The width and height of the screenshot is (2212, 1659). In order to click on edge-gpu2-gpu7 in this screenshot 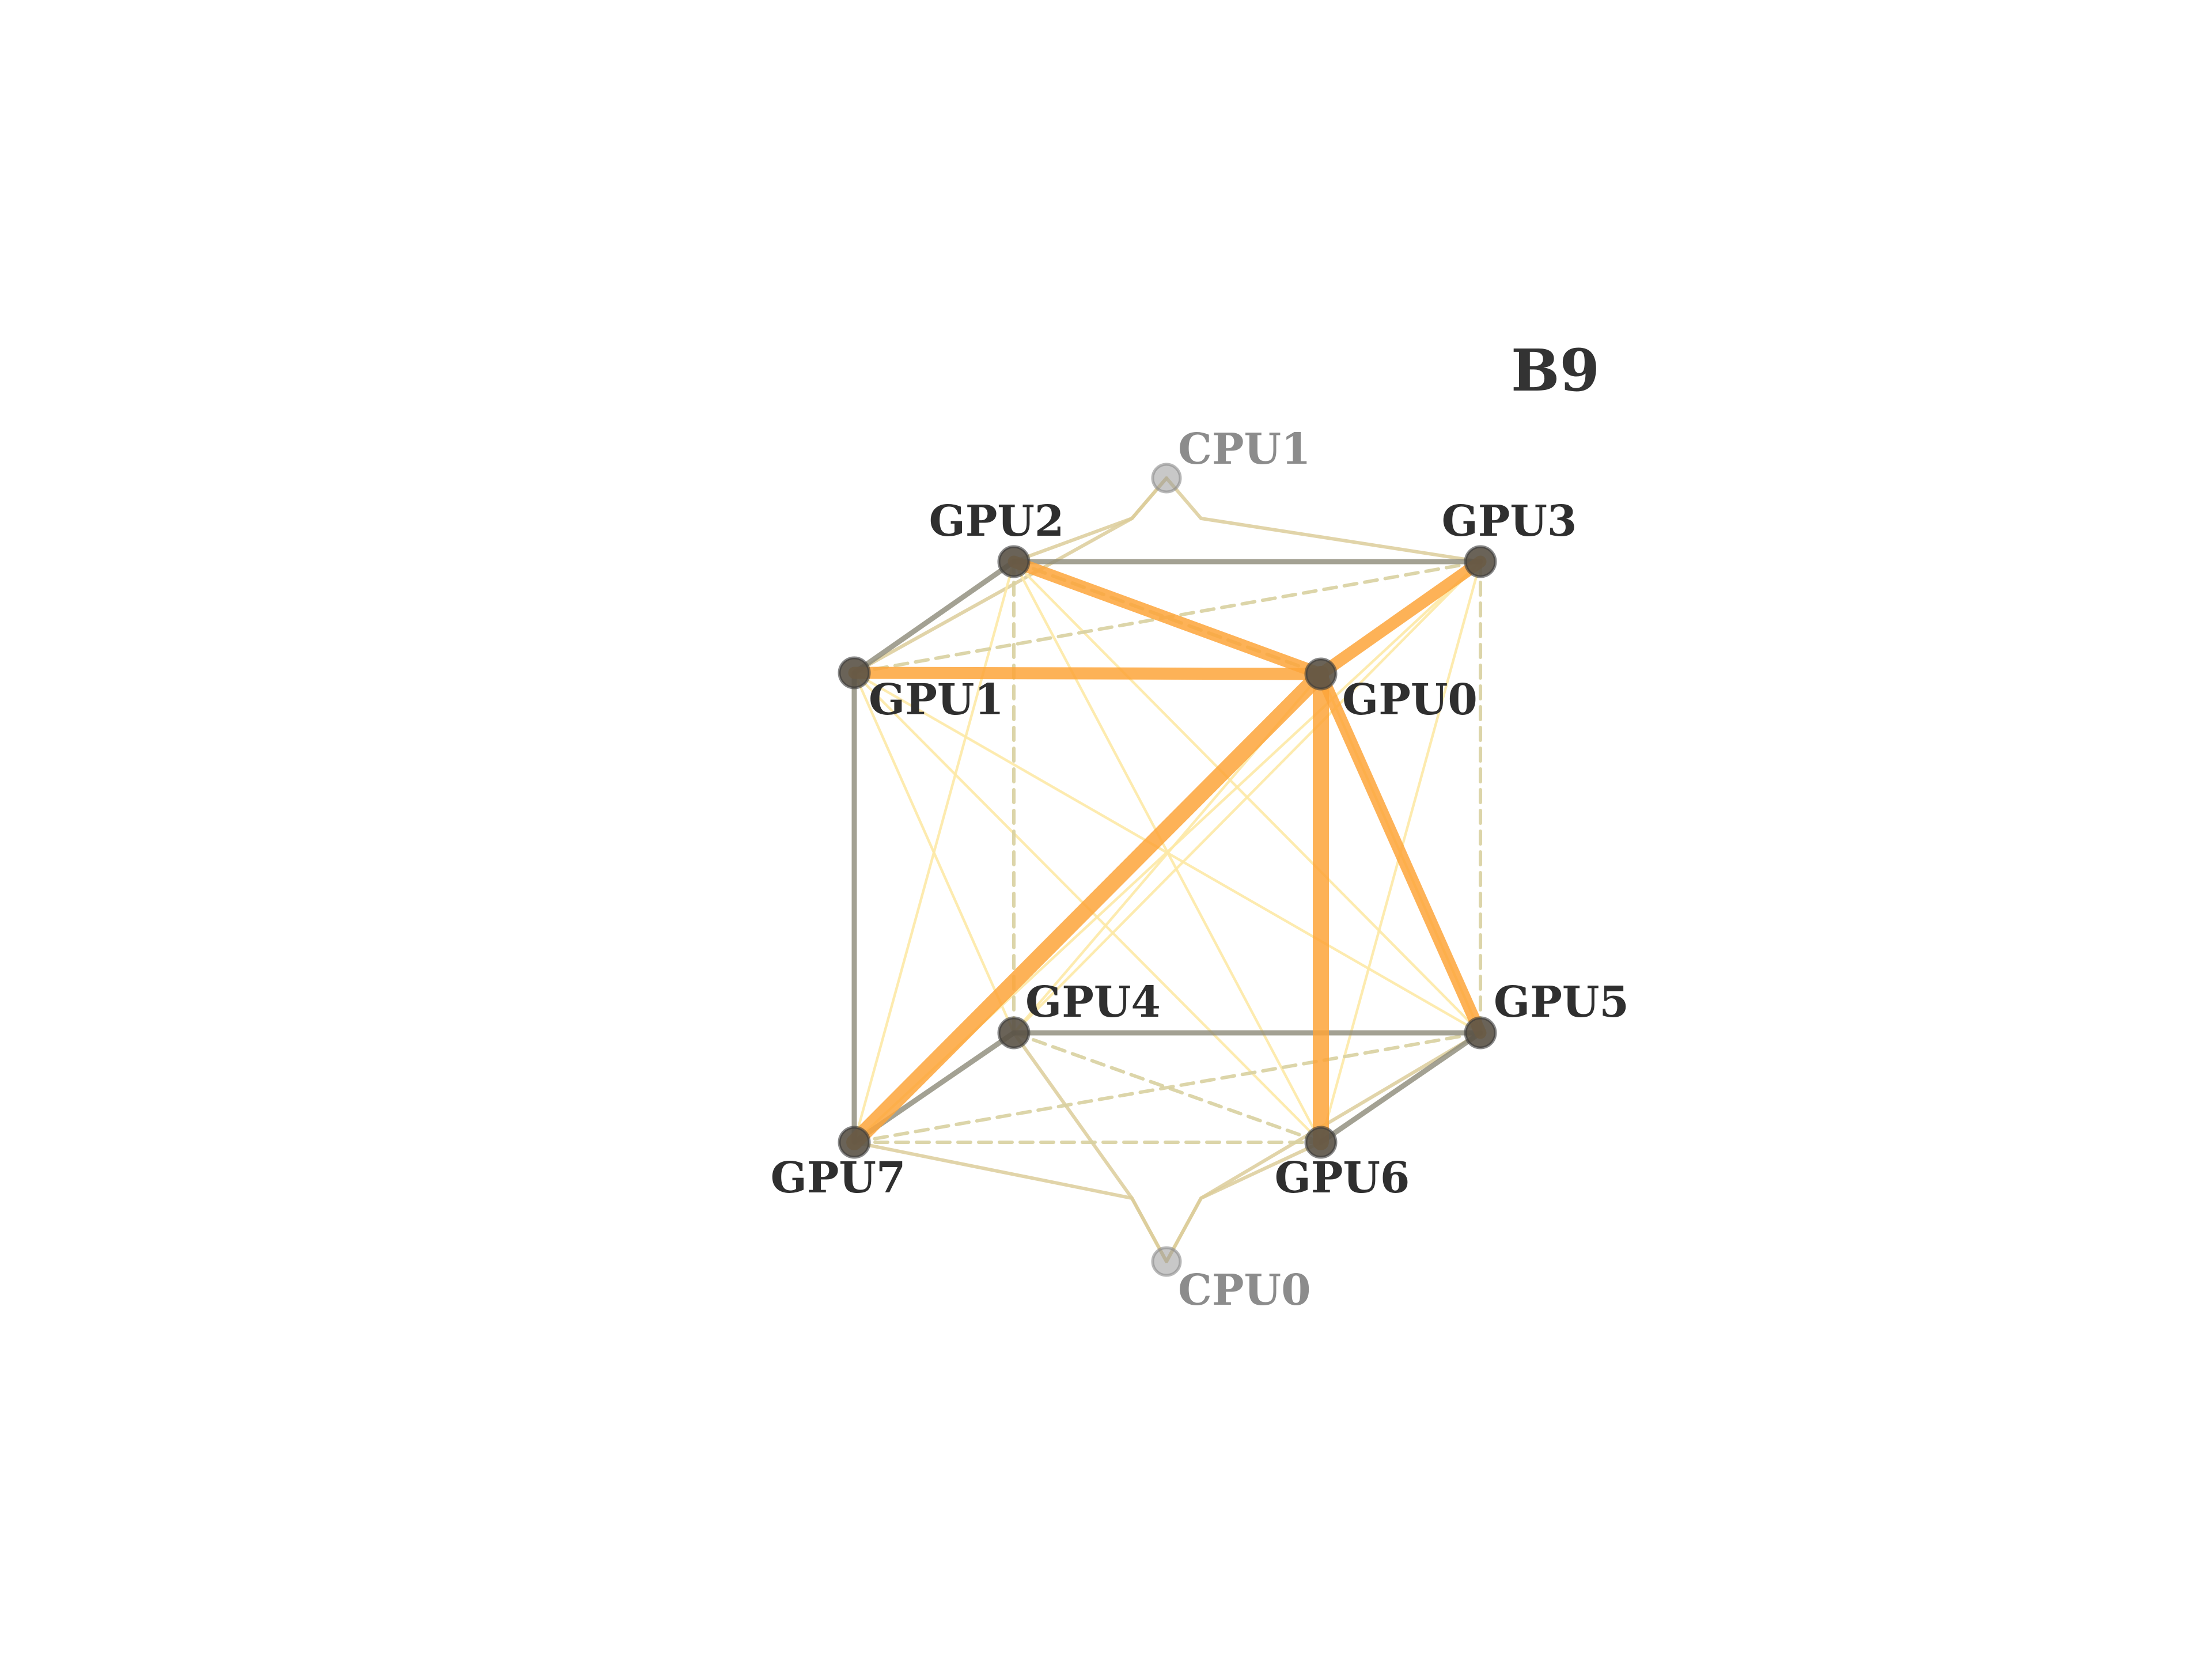, I will do `click(934, 852)`.